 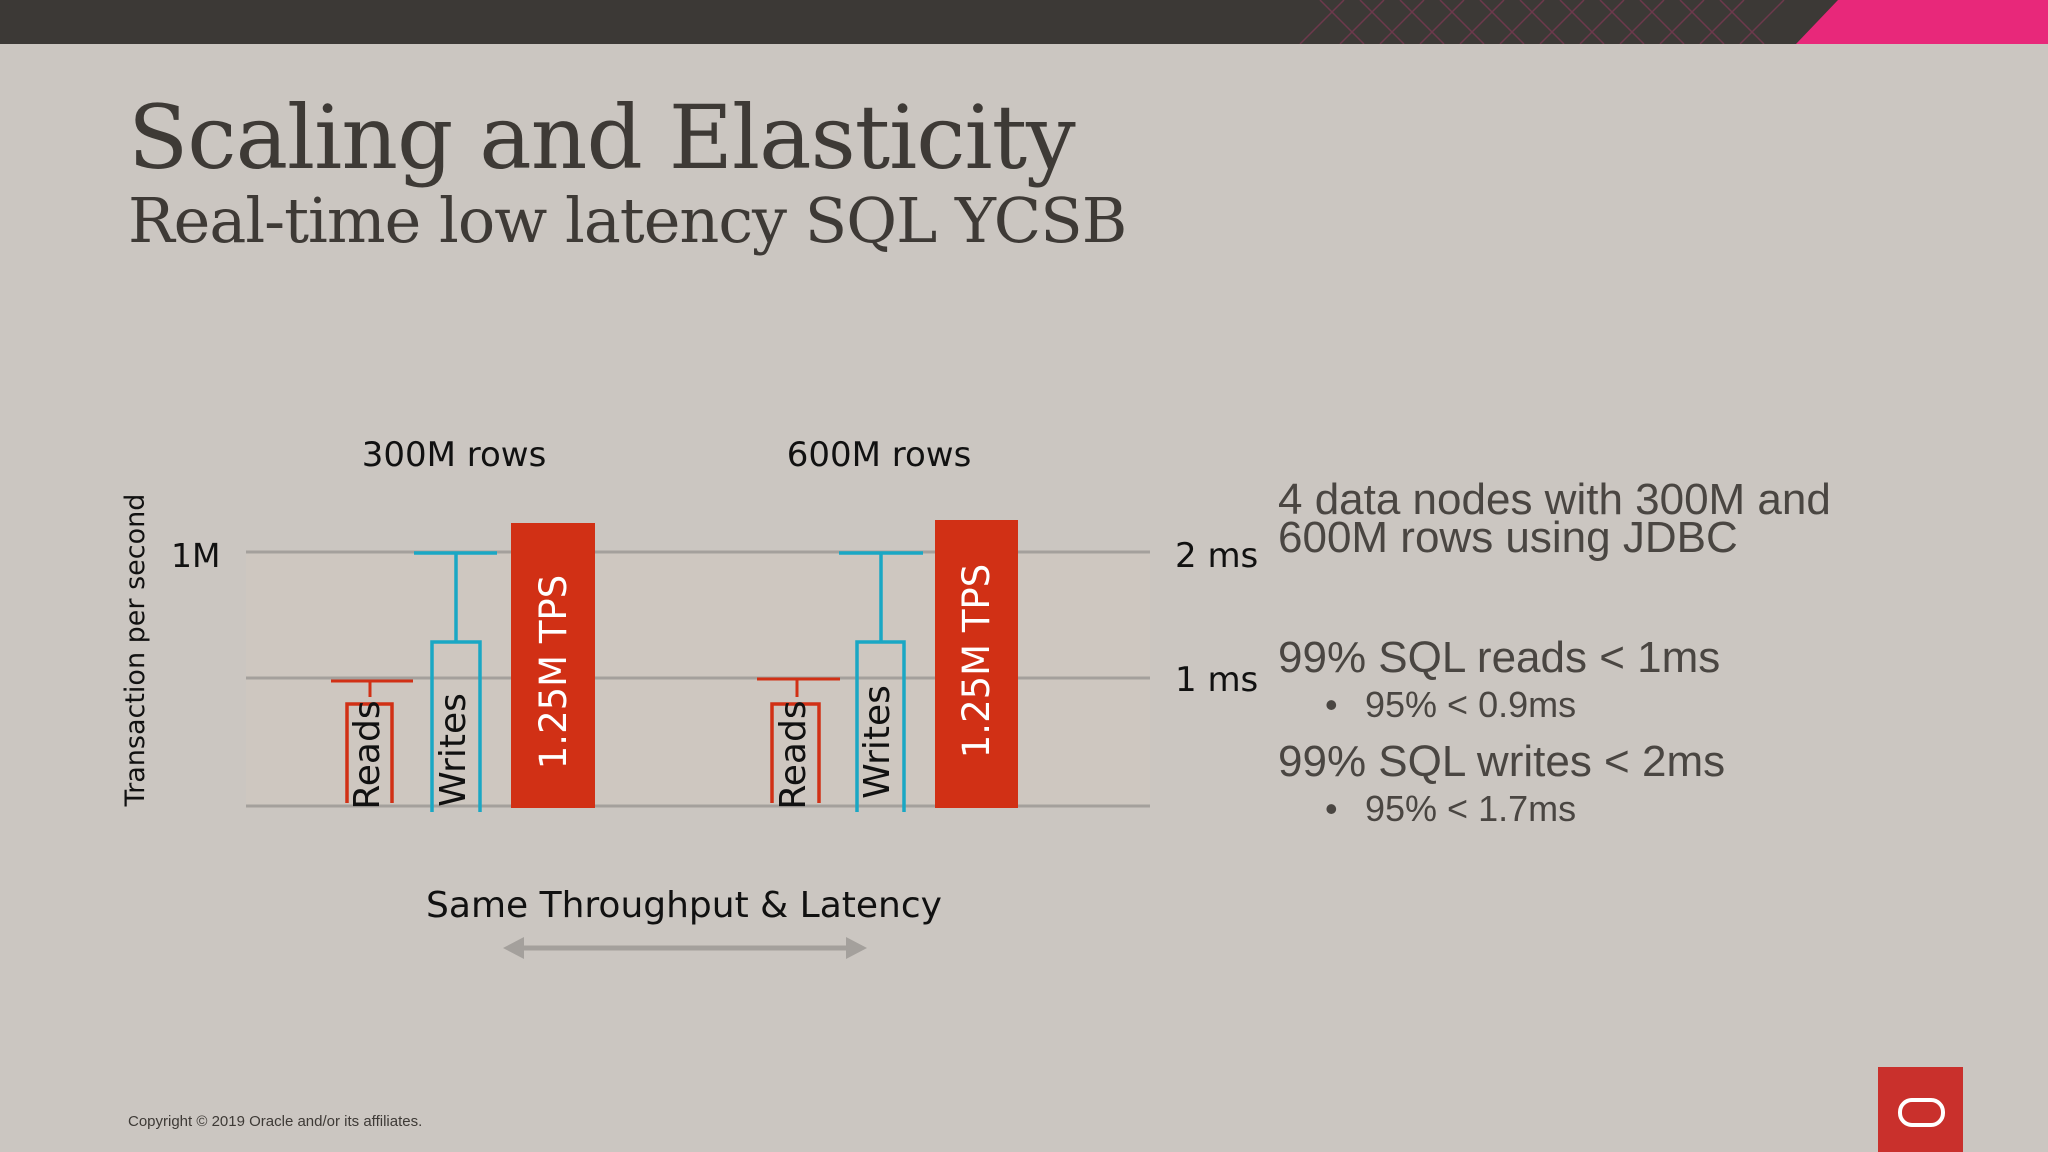 What do you see at coordinates (195, 555) in the screenshot?
I see `axis-label-1m: 1M` at bounding box center [195, 555].